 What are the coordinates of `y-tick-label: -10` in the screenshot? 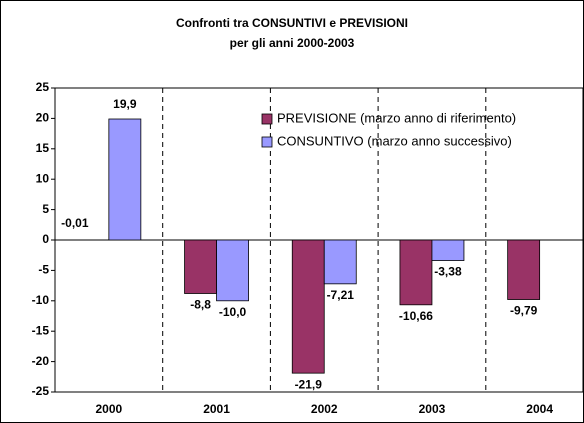 It's located at (41, 300).